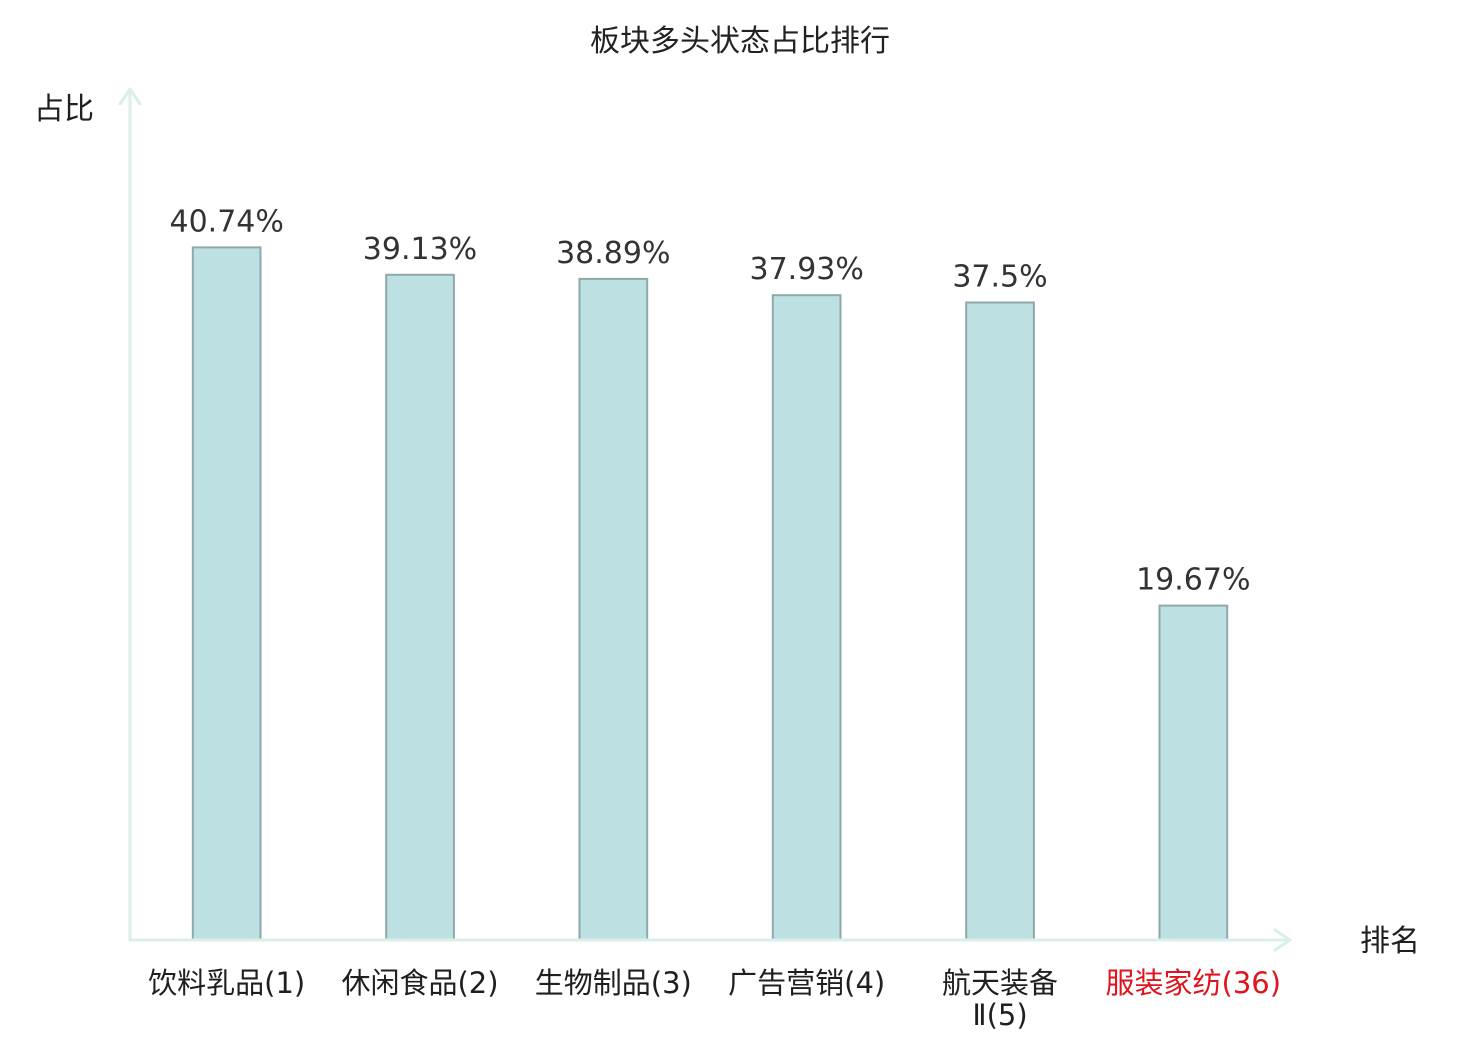 Image resolution: width=1480 pixels, height=1040 pixels. What do you see at coordinates (130, 96) in the screenshot?
I see `y-axis-arrow-icon` at bounding box center [130, 96].